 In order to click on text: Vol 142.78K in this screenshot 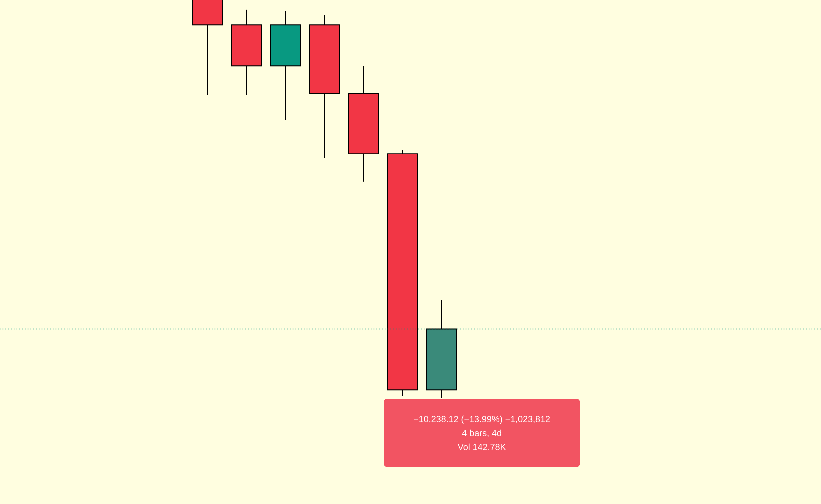, I will do `click(482, 447)`.